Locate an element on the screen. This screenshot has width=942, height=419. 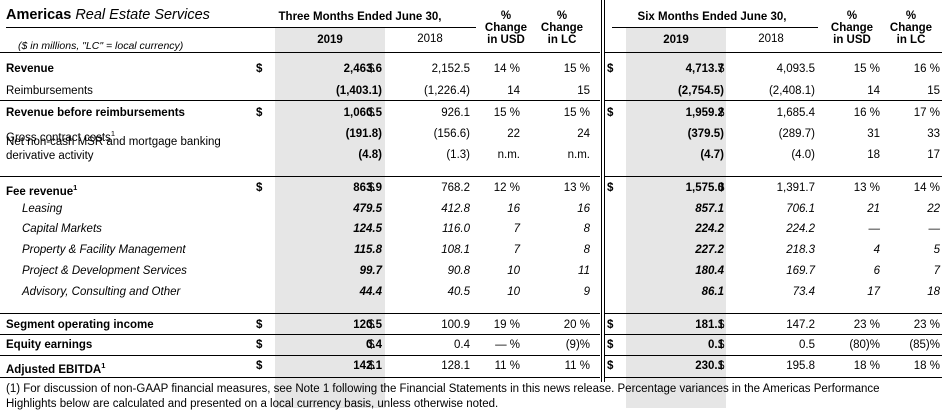
cell-q2018: 108.1 is located at coordinates (455, 250).